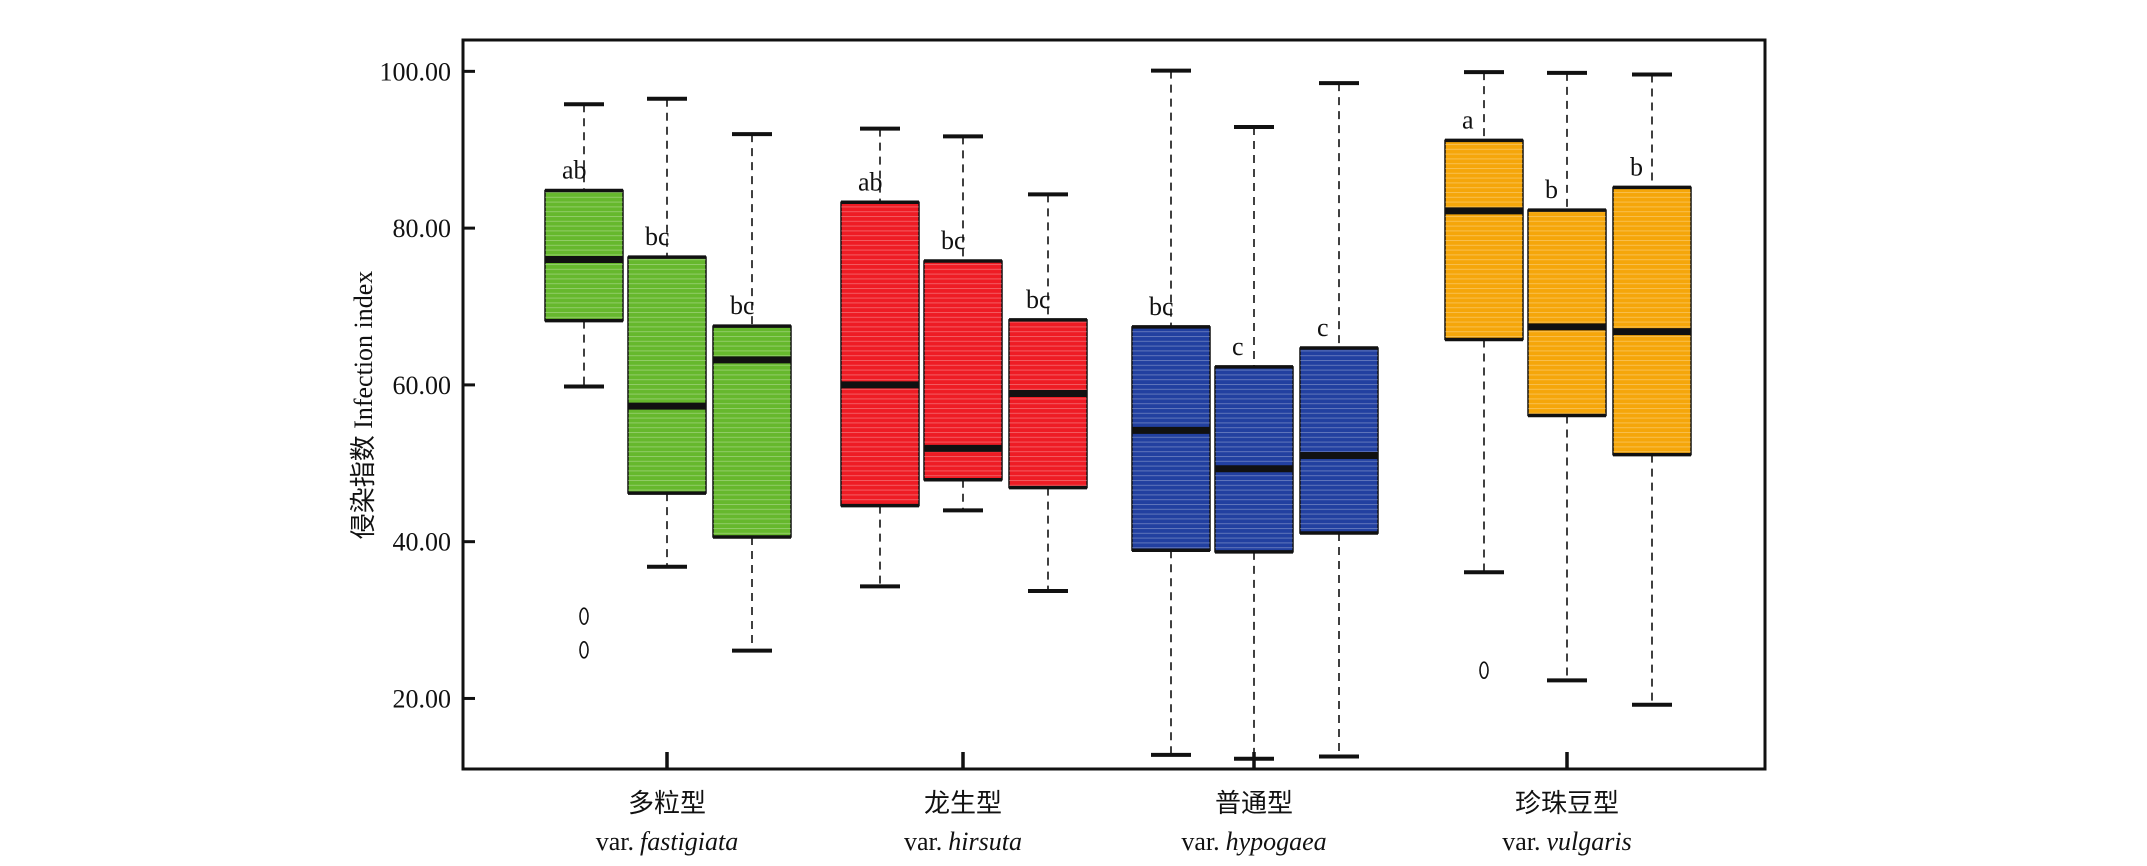 Image resolution: width=2147 pixels, height=866 pixels. I want to click on y-tick-label: 20.00, so click(422, 698).